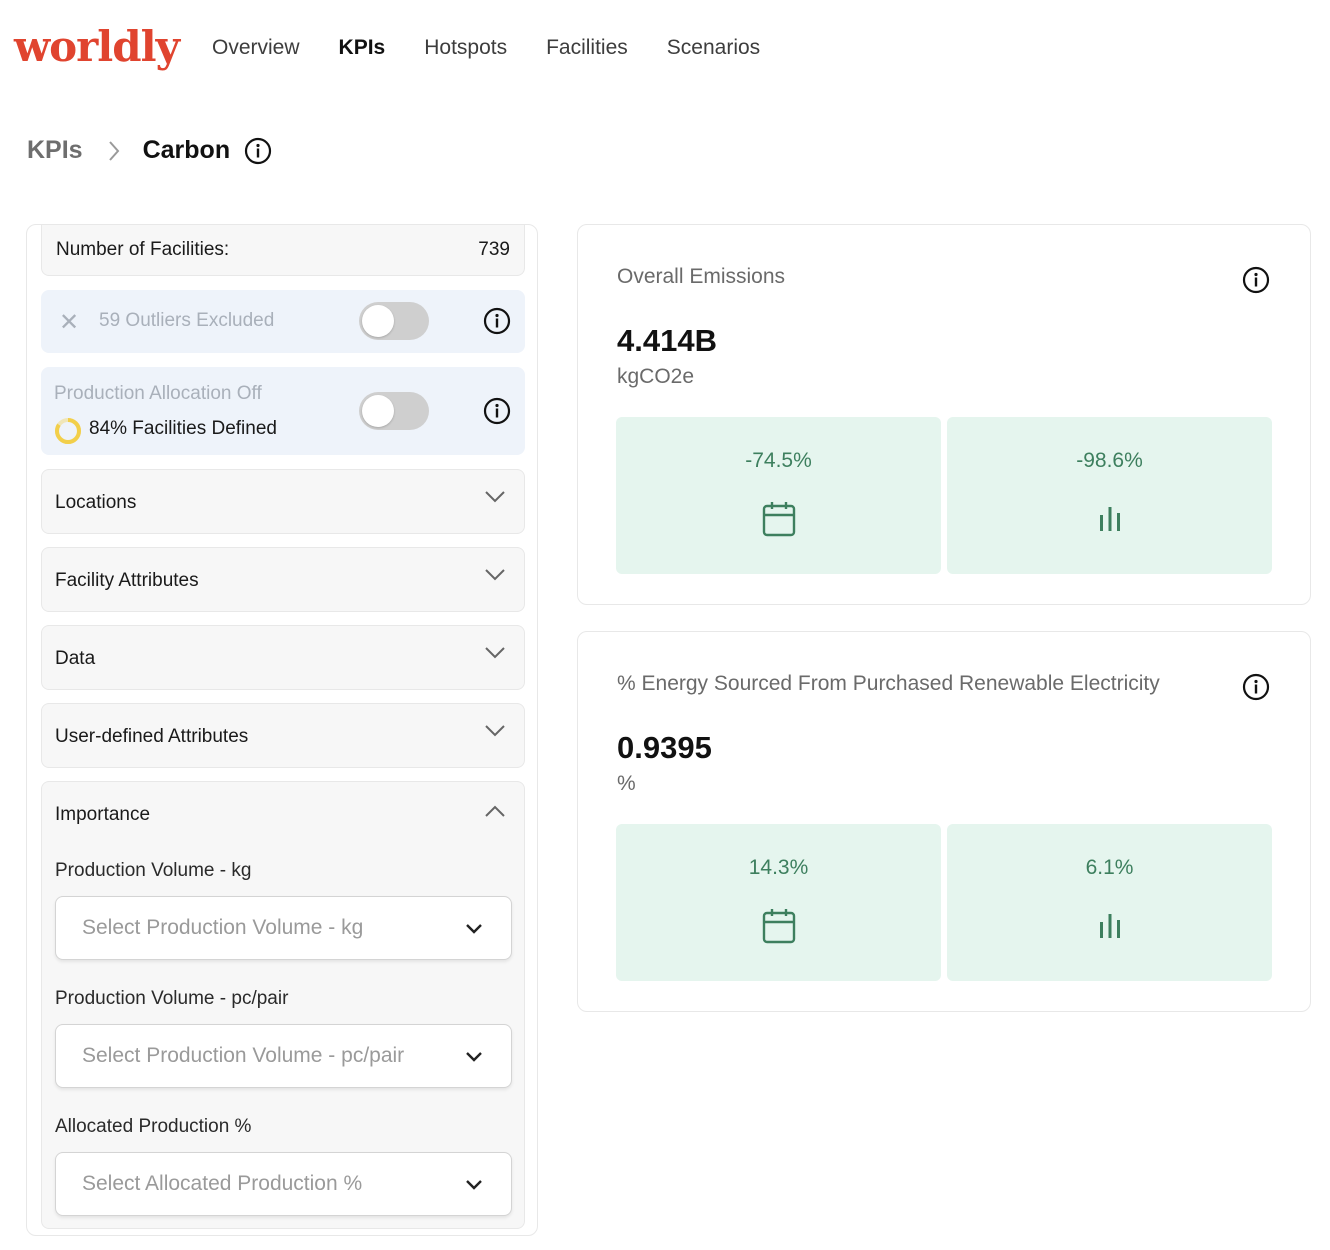 Image resolution: width=1330 pixels, height=1250 pixels. What do you see at coordinates (778, 495) in the screenshot?
I see `kpi-change-tile-period: -74.5%` at bounding box center [778, 495].